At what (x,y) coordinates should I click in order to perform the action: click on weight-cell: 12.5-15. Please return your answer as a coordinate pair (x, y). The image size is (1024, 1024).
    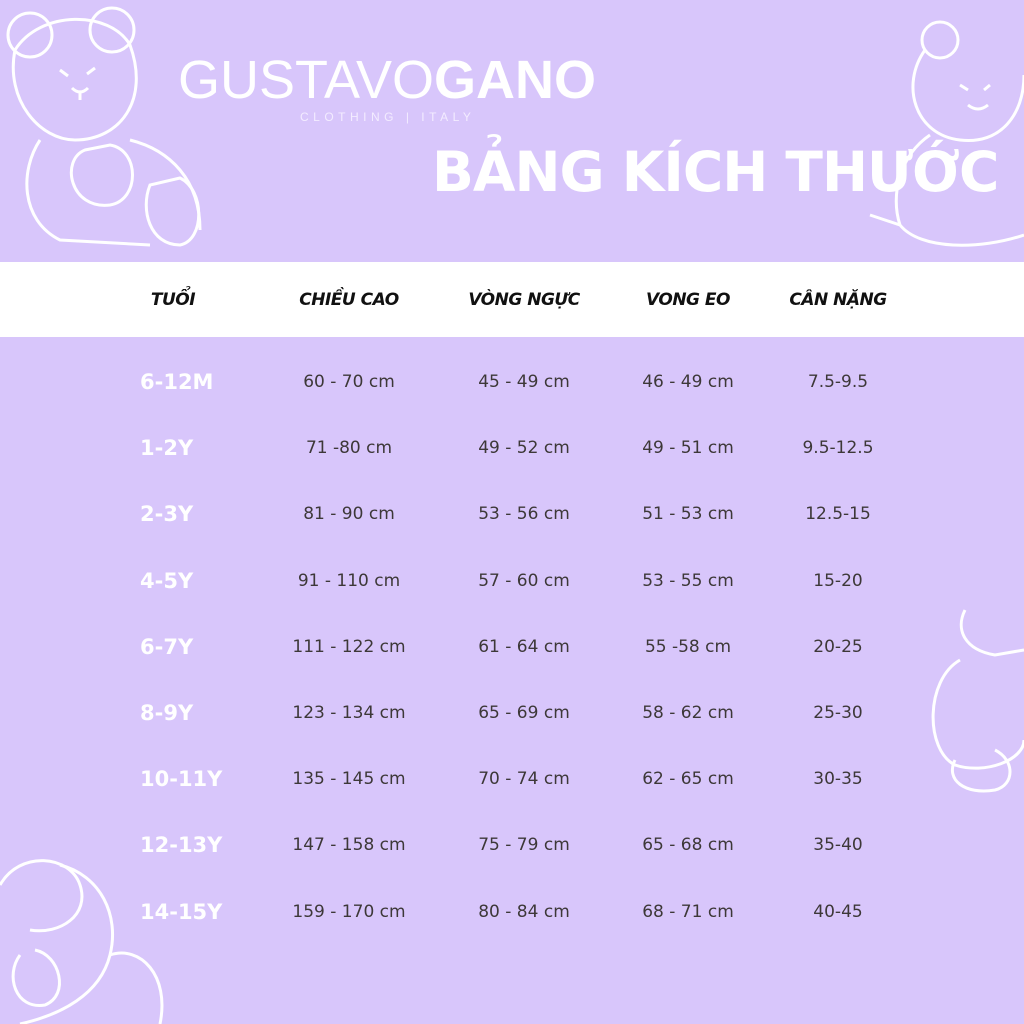
    Looking at the image, I should click on (838, 514).